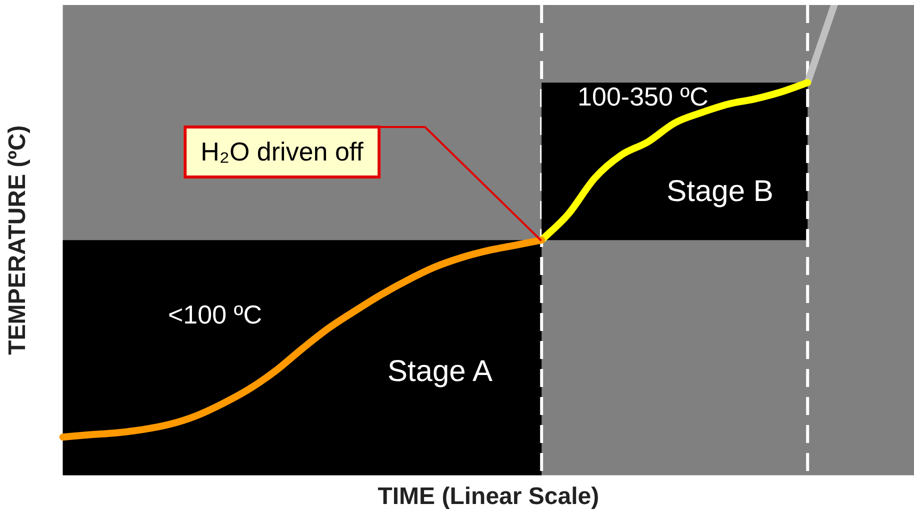 The image size is (914, 520). I want to click on x-axis-title: TIME (Linear Scale), so click(489, 496).